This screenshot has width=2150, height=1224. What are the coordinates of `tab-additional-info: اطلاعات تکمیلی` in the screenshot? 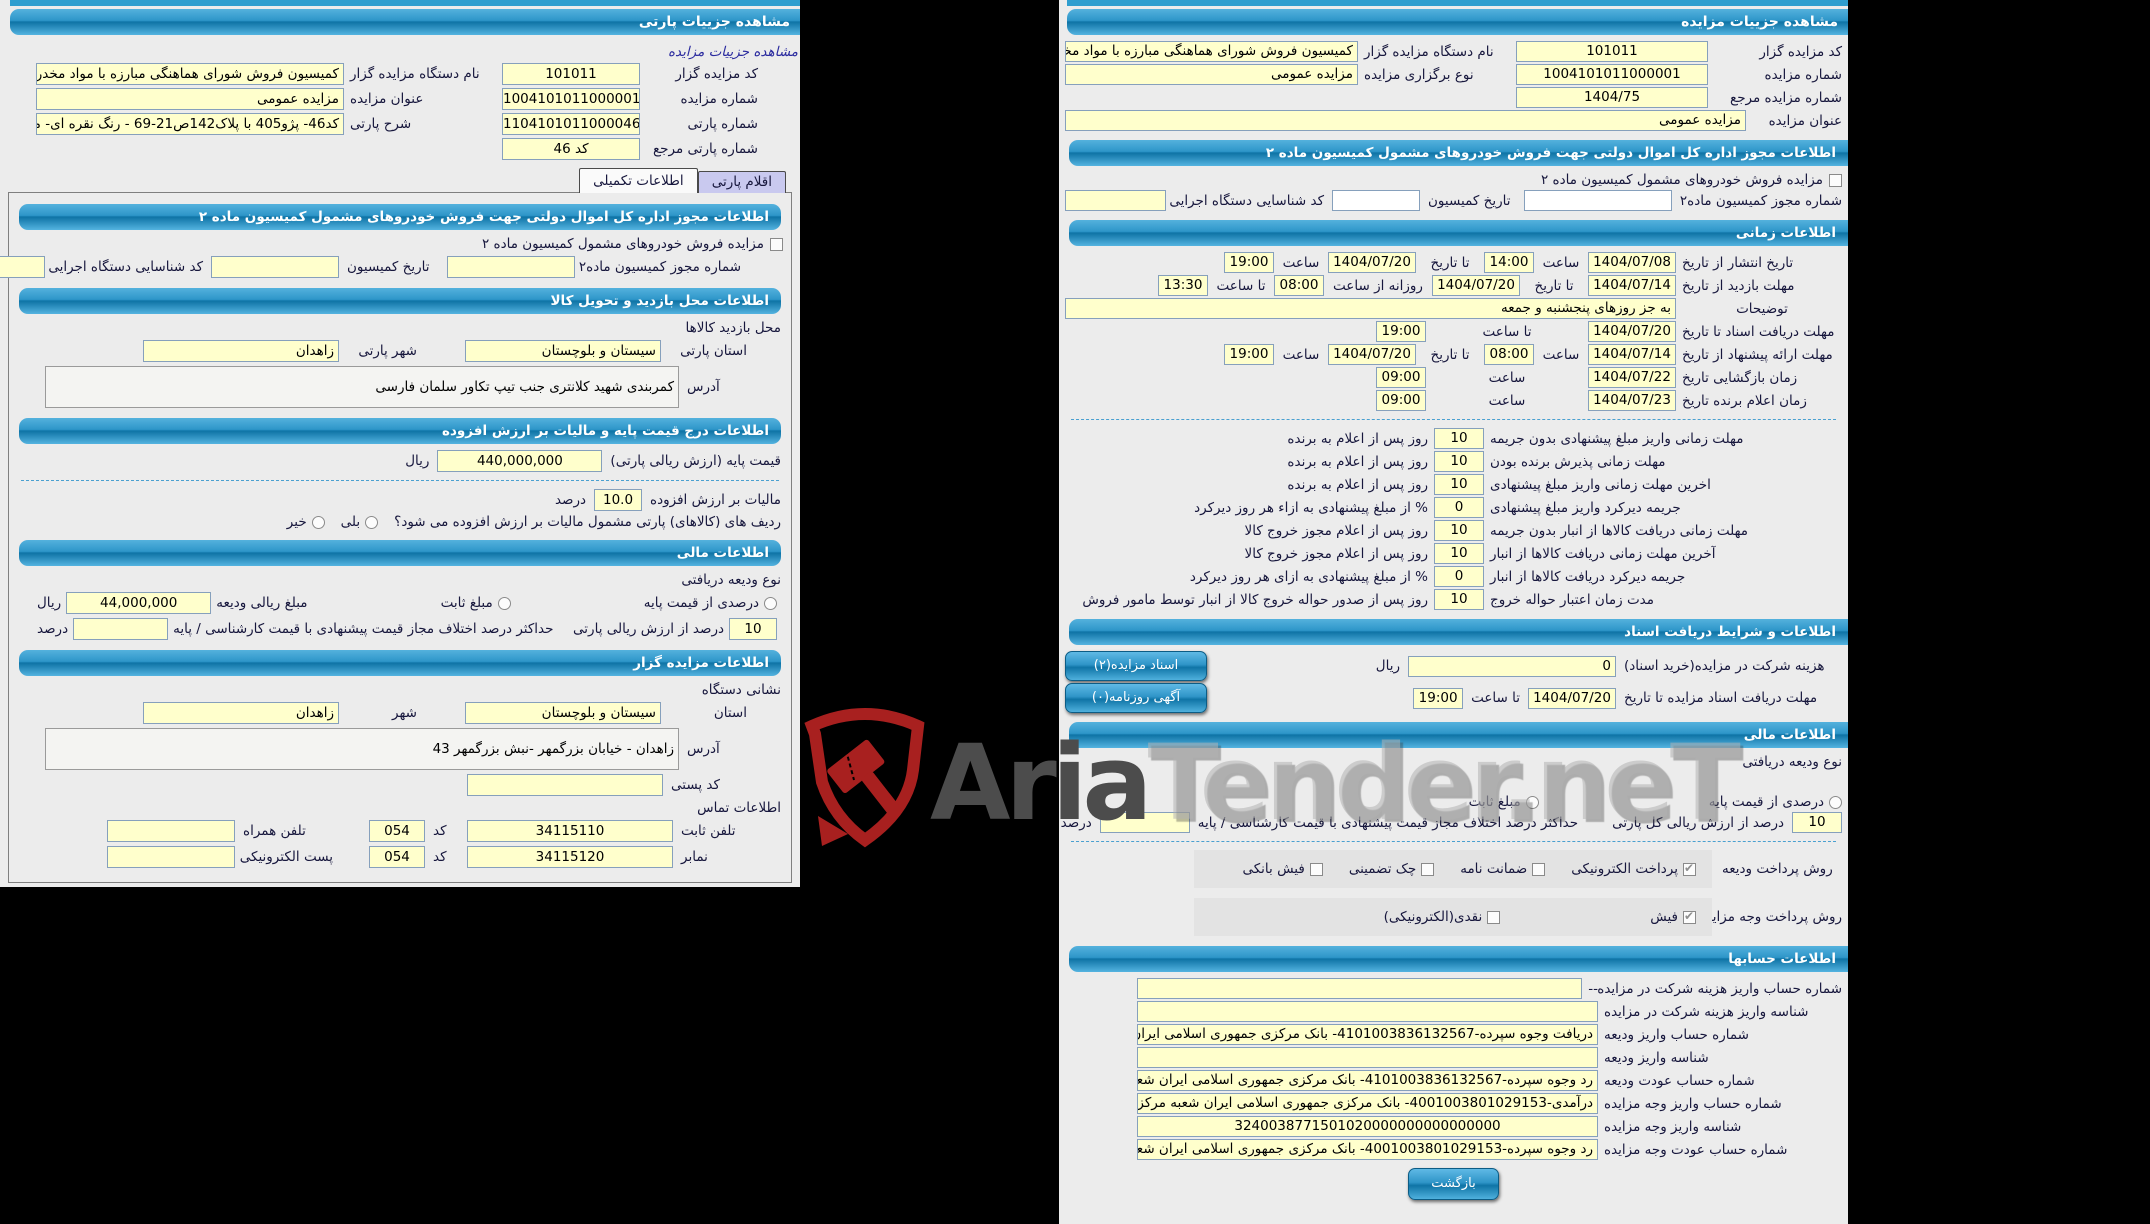 It's located at (638, 180).